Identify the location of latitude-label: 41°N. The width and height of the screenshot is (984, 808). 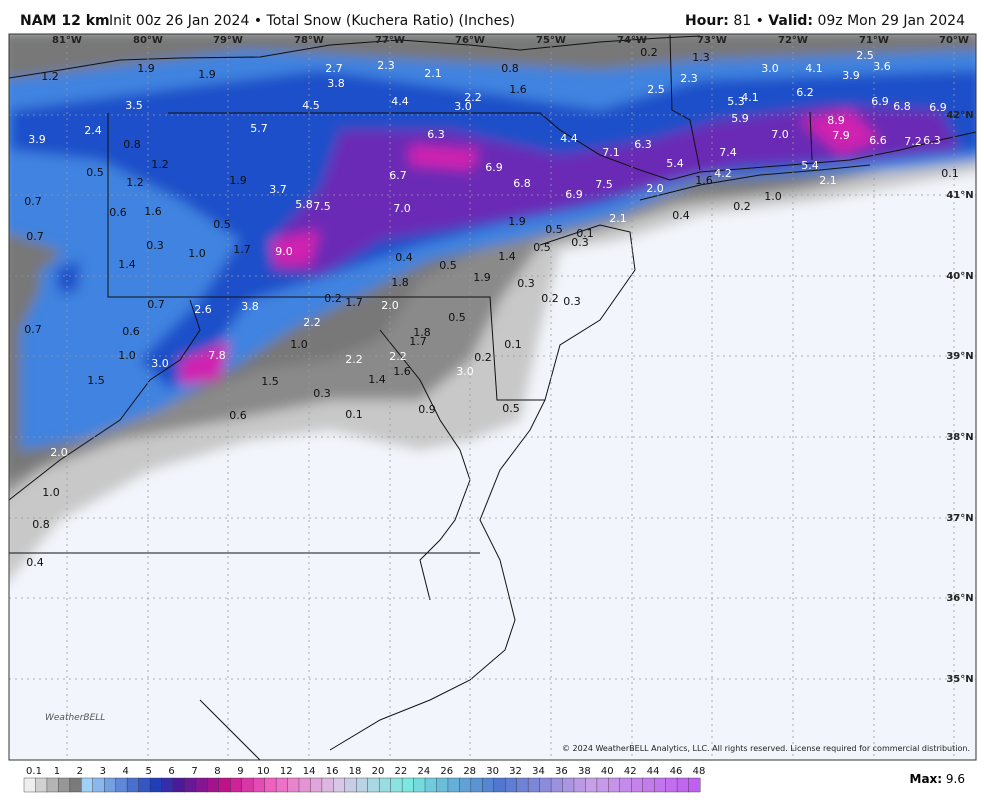
(959, 195).